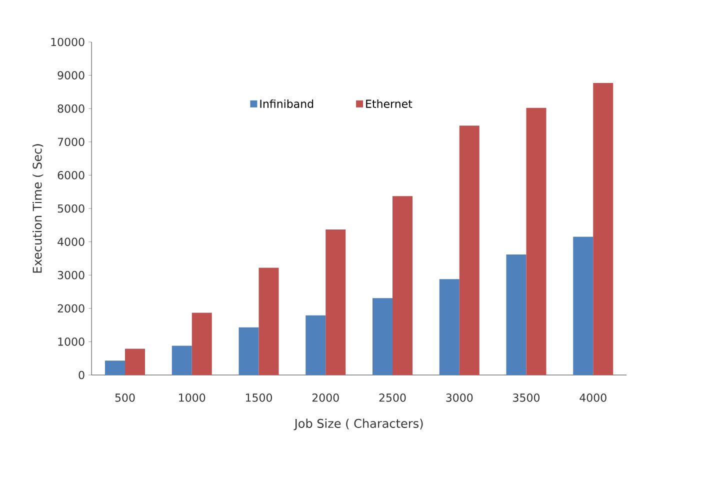 Image resolution: width=719 pixels, height=491 pixels. What do you see at coordinates (593, 398) in the screenshot?
I see `x-tick-label: 4000` at bounding box center [593, 398].